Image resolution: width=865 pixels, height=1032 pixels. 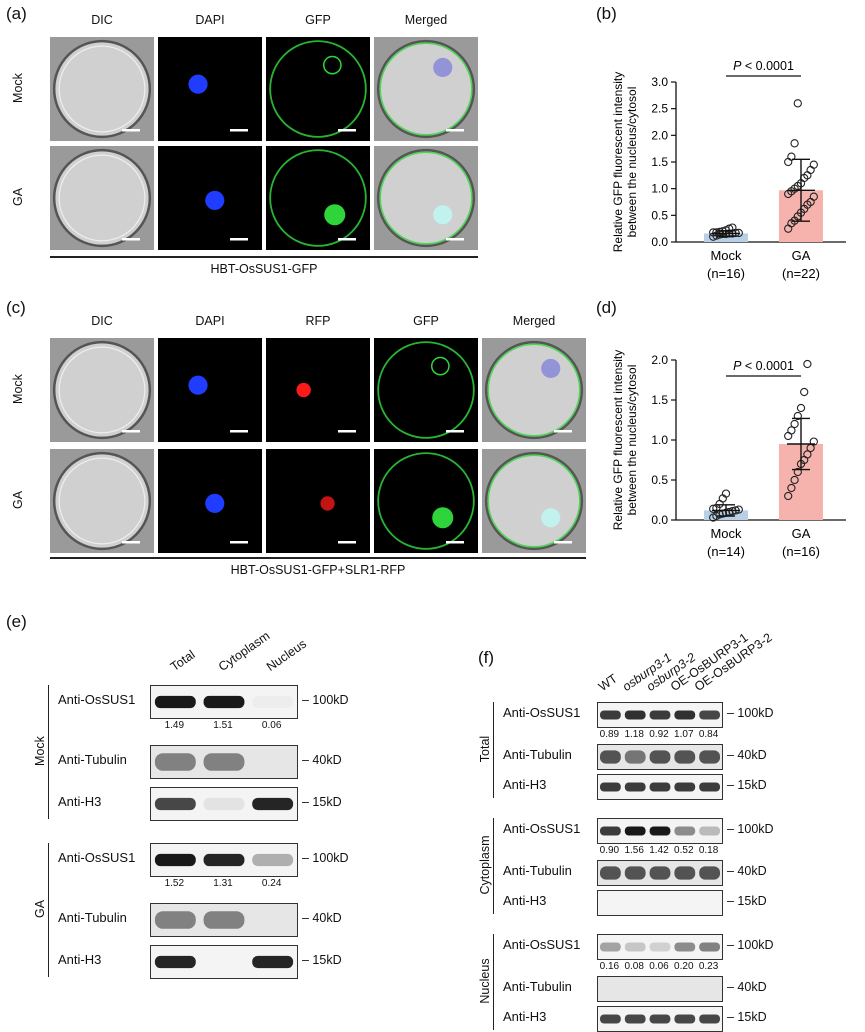 What do you see at coordinates (16, 13) in the screenshot?
I see `panel-label-a: (a)` at bounding box center [16, 13].